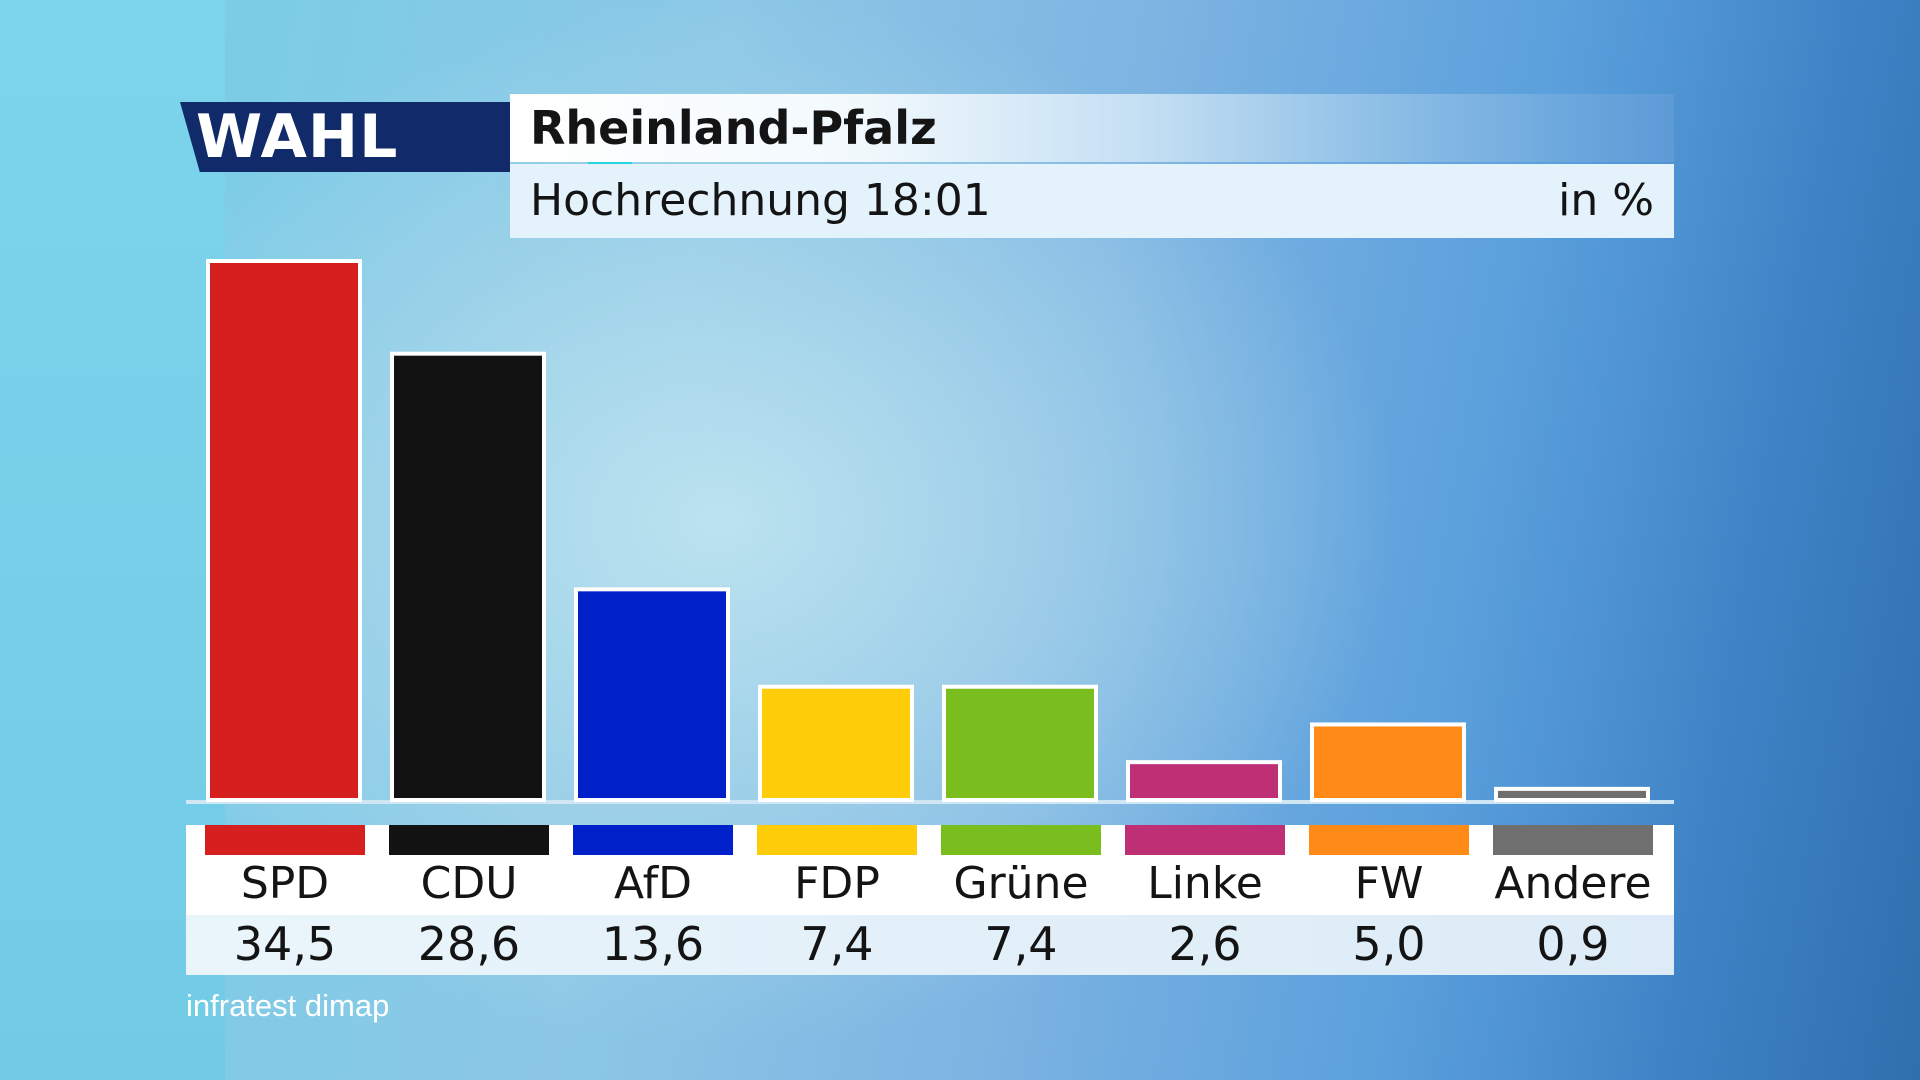 This screenshot has width=1920, height=1080. I want to click on source-label: infratest dimap, so click(288, 1005).